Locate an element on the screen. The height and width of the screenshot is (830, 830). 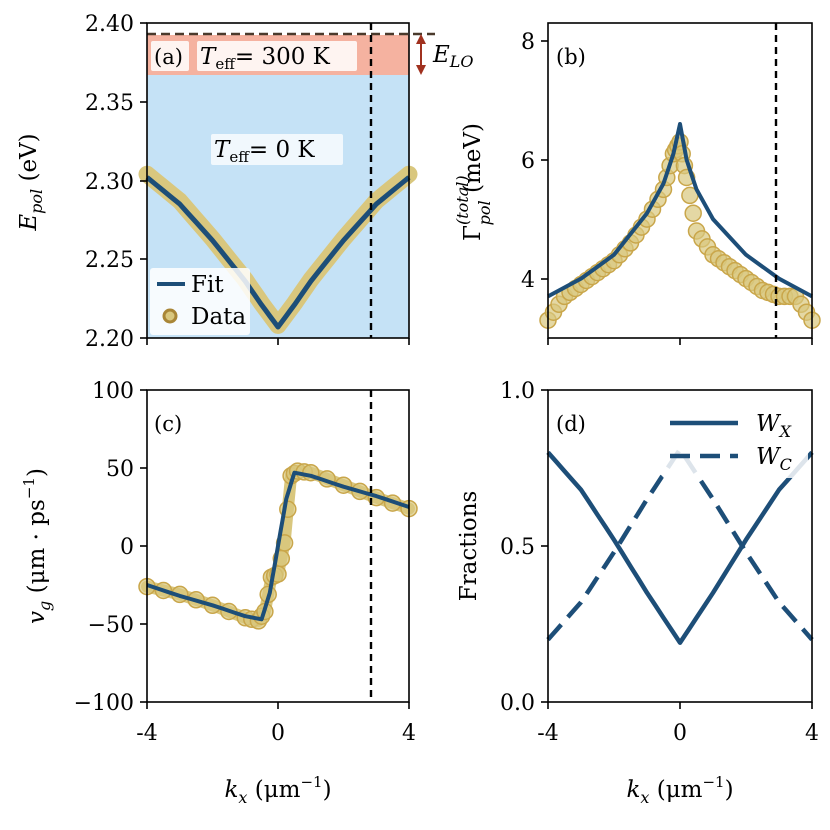
y-axis-label-c: vg (μm · ps−1) is located at coordinates (37, 546).